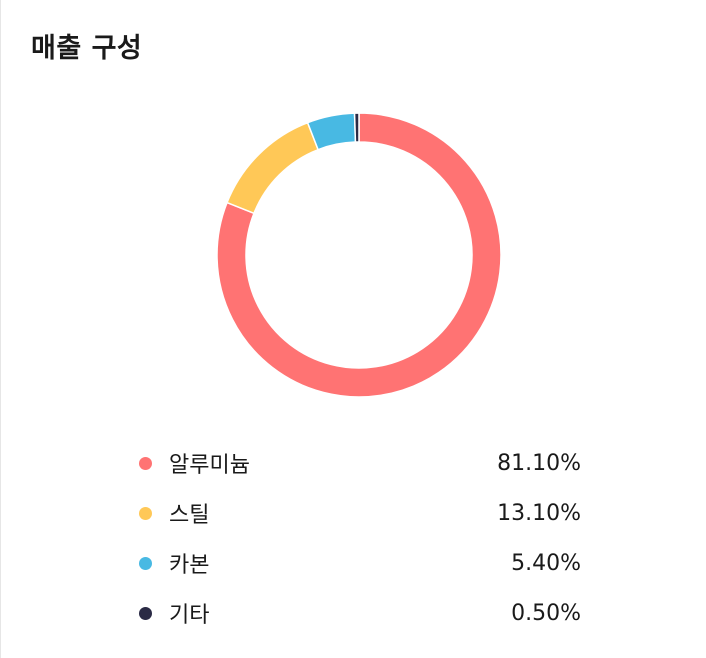 This screenshot has height=658, width=706. What do you see at coordinates (360, 613) in the screenshot?
I see `legend-item: 기타 0.50%` at bounding box center [360, 613].